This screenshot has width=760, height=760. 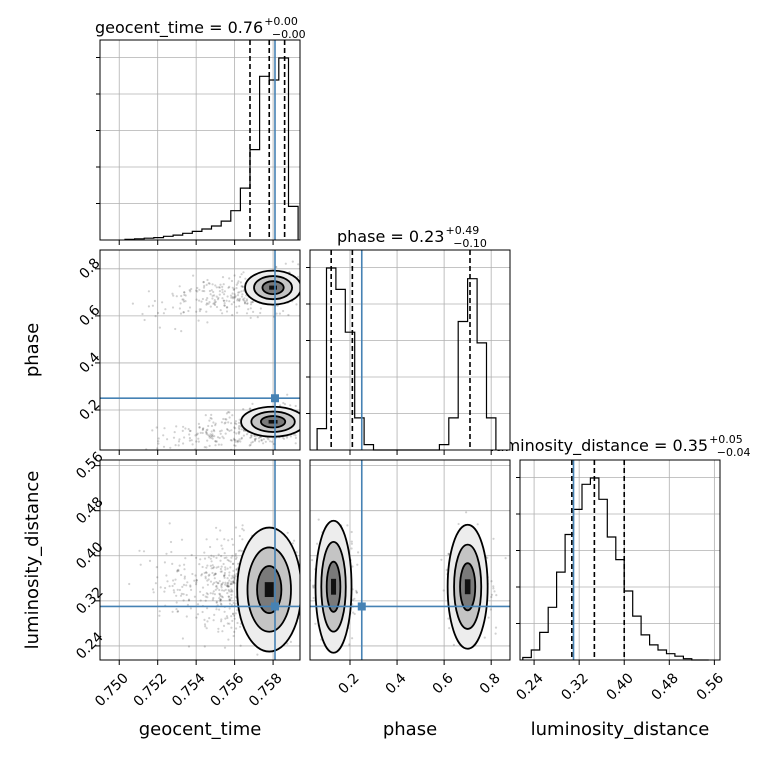 What do you see at coordinates (112, 690) in the screenshot?
I see `xtick-label-geocent_time: 0.750` at bounding box center [112, 690].